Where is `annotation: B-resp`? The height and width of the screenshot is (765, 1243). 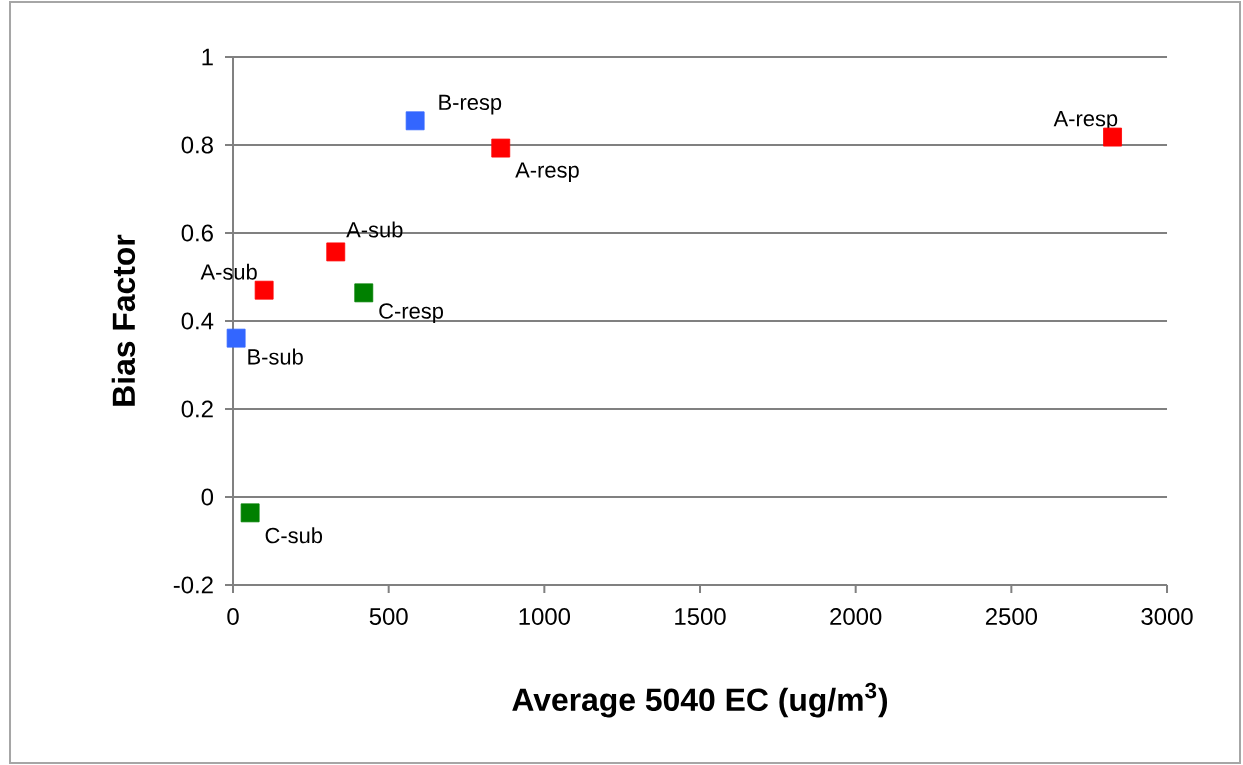 annotation: B-resp is located at coordinates (470, 104).